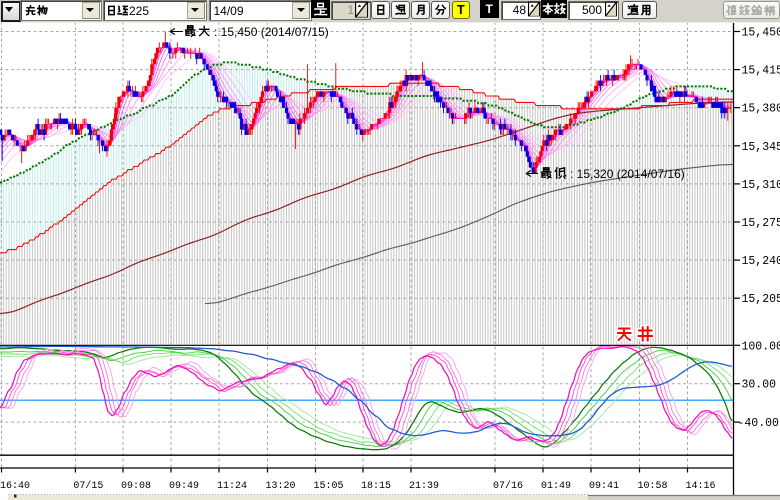 This screenshot has height=500, width=780. Describe the element at coordinates (759, 385) in the screenshot. I see `svg-text: 30.00` at that location.